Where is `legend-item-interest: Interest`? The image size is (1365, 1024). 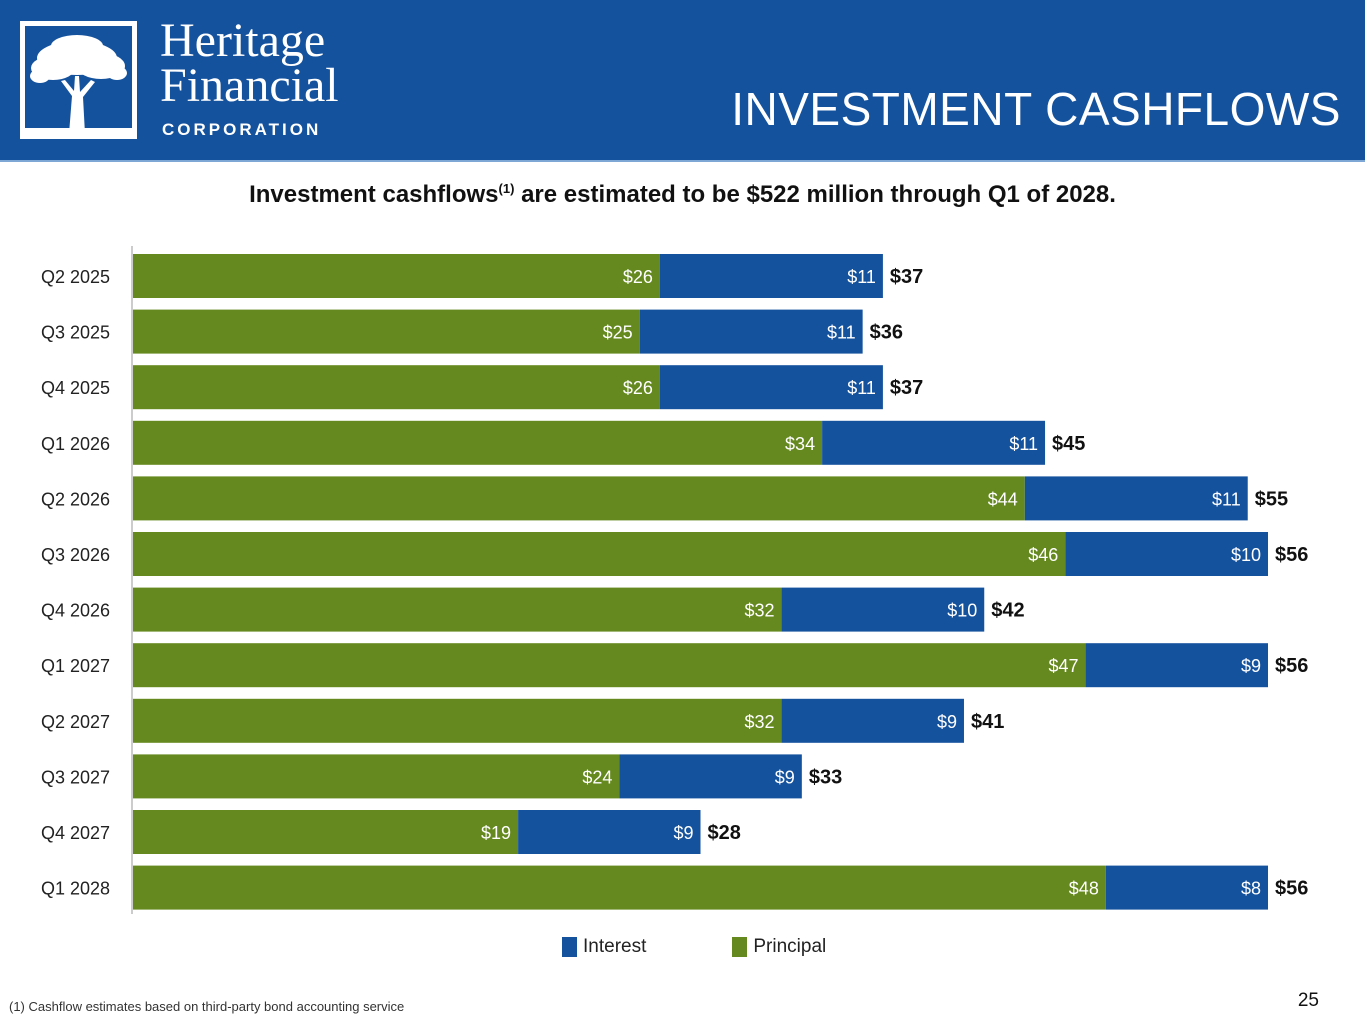 legend-item-interest: Interest is located at coordinates (604, 947).